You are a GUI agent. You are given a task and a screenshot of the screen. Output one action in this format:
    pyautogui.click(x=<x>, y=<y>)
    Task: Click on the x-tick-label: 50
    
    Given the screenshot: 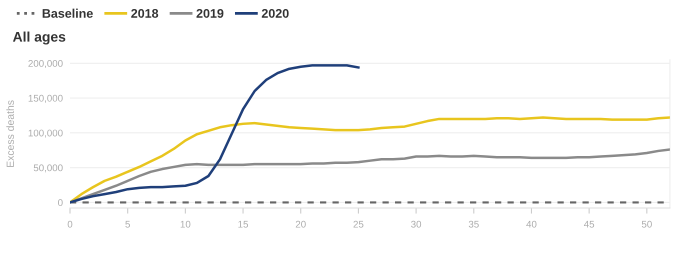 What is the action you would take?
    pyautogui.click(x=647, y=224)
    